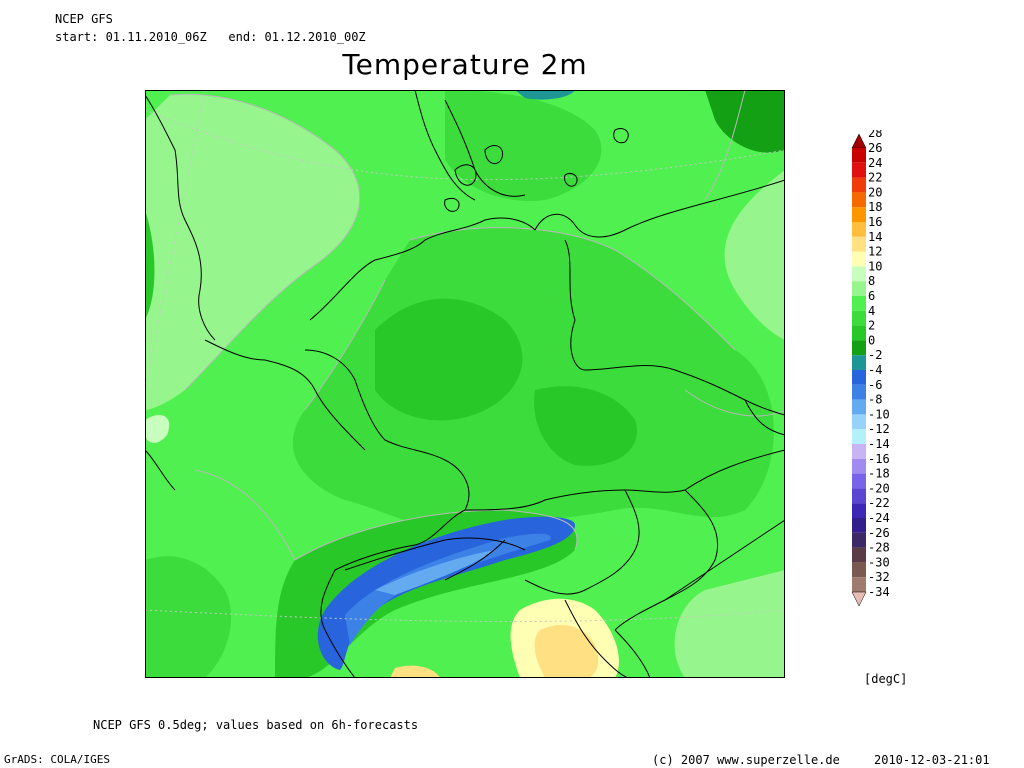 The image size is (1024, 768). I want to click on legend-arrow-top, so click(859, 141).